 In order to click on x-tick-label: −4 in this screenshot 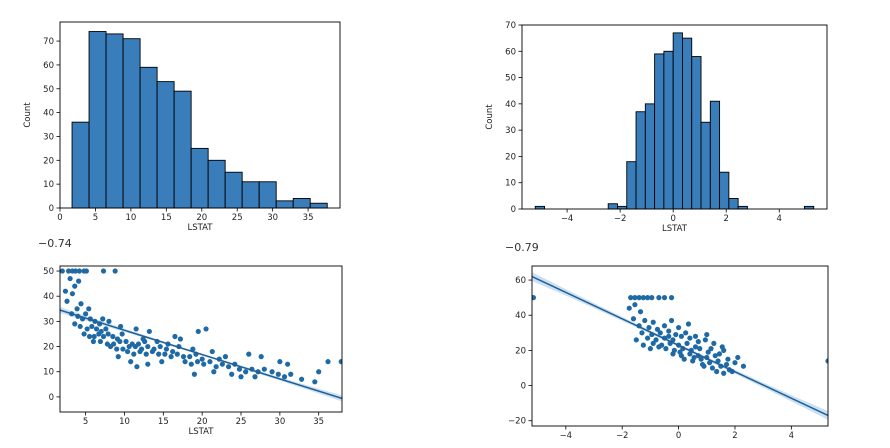, I will do `click(566, 436)`.